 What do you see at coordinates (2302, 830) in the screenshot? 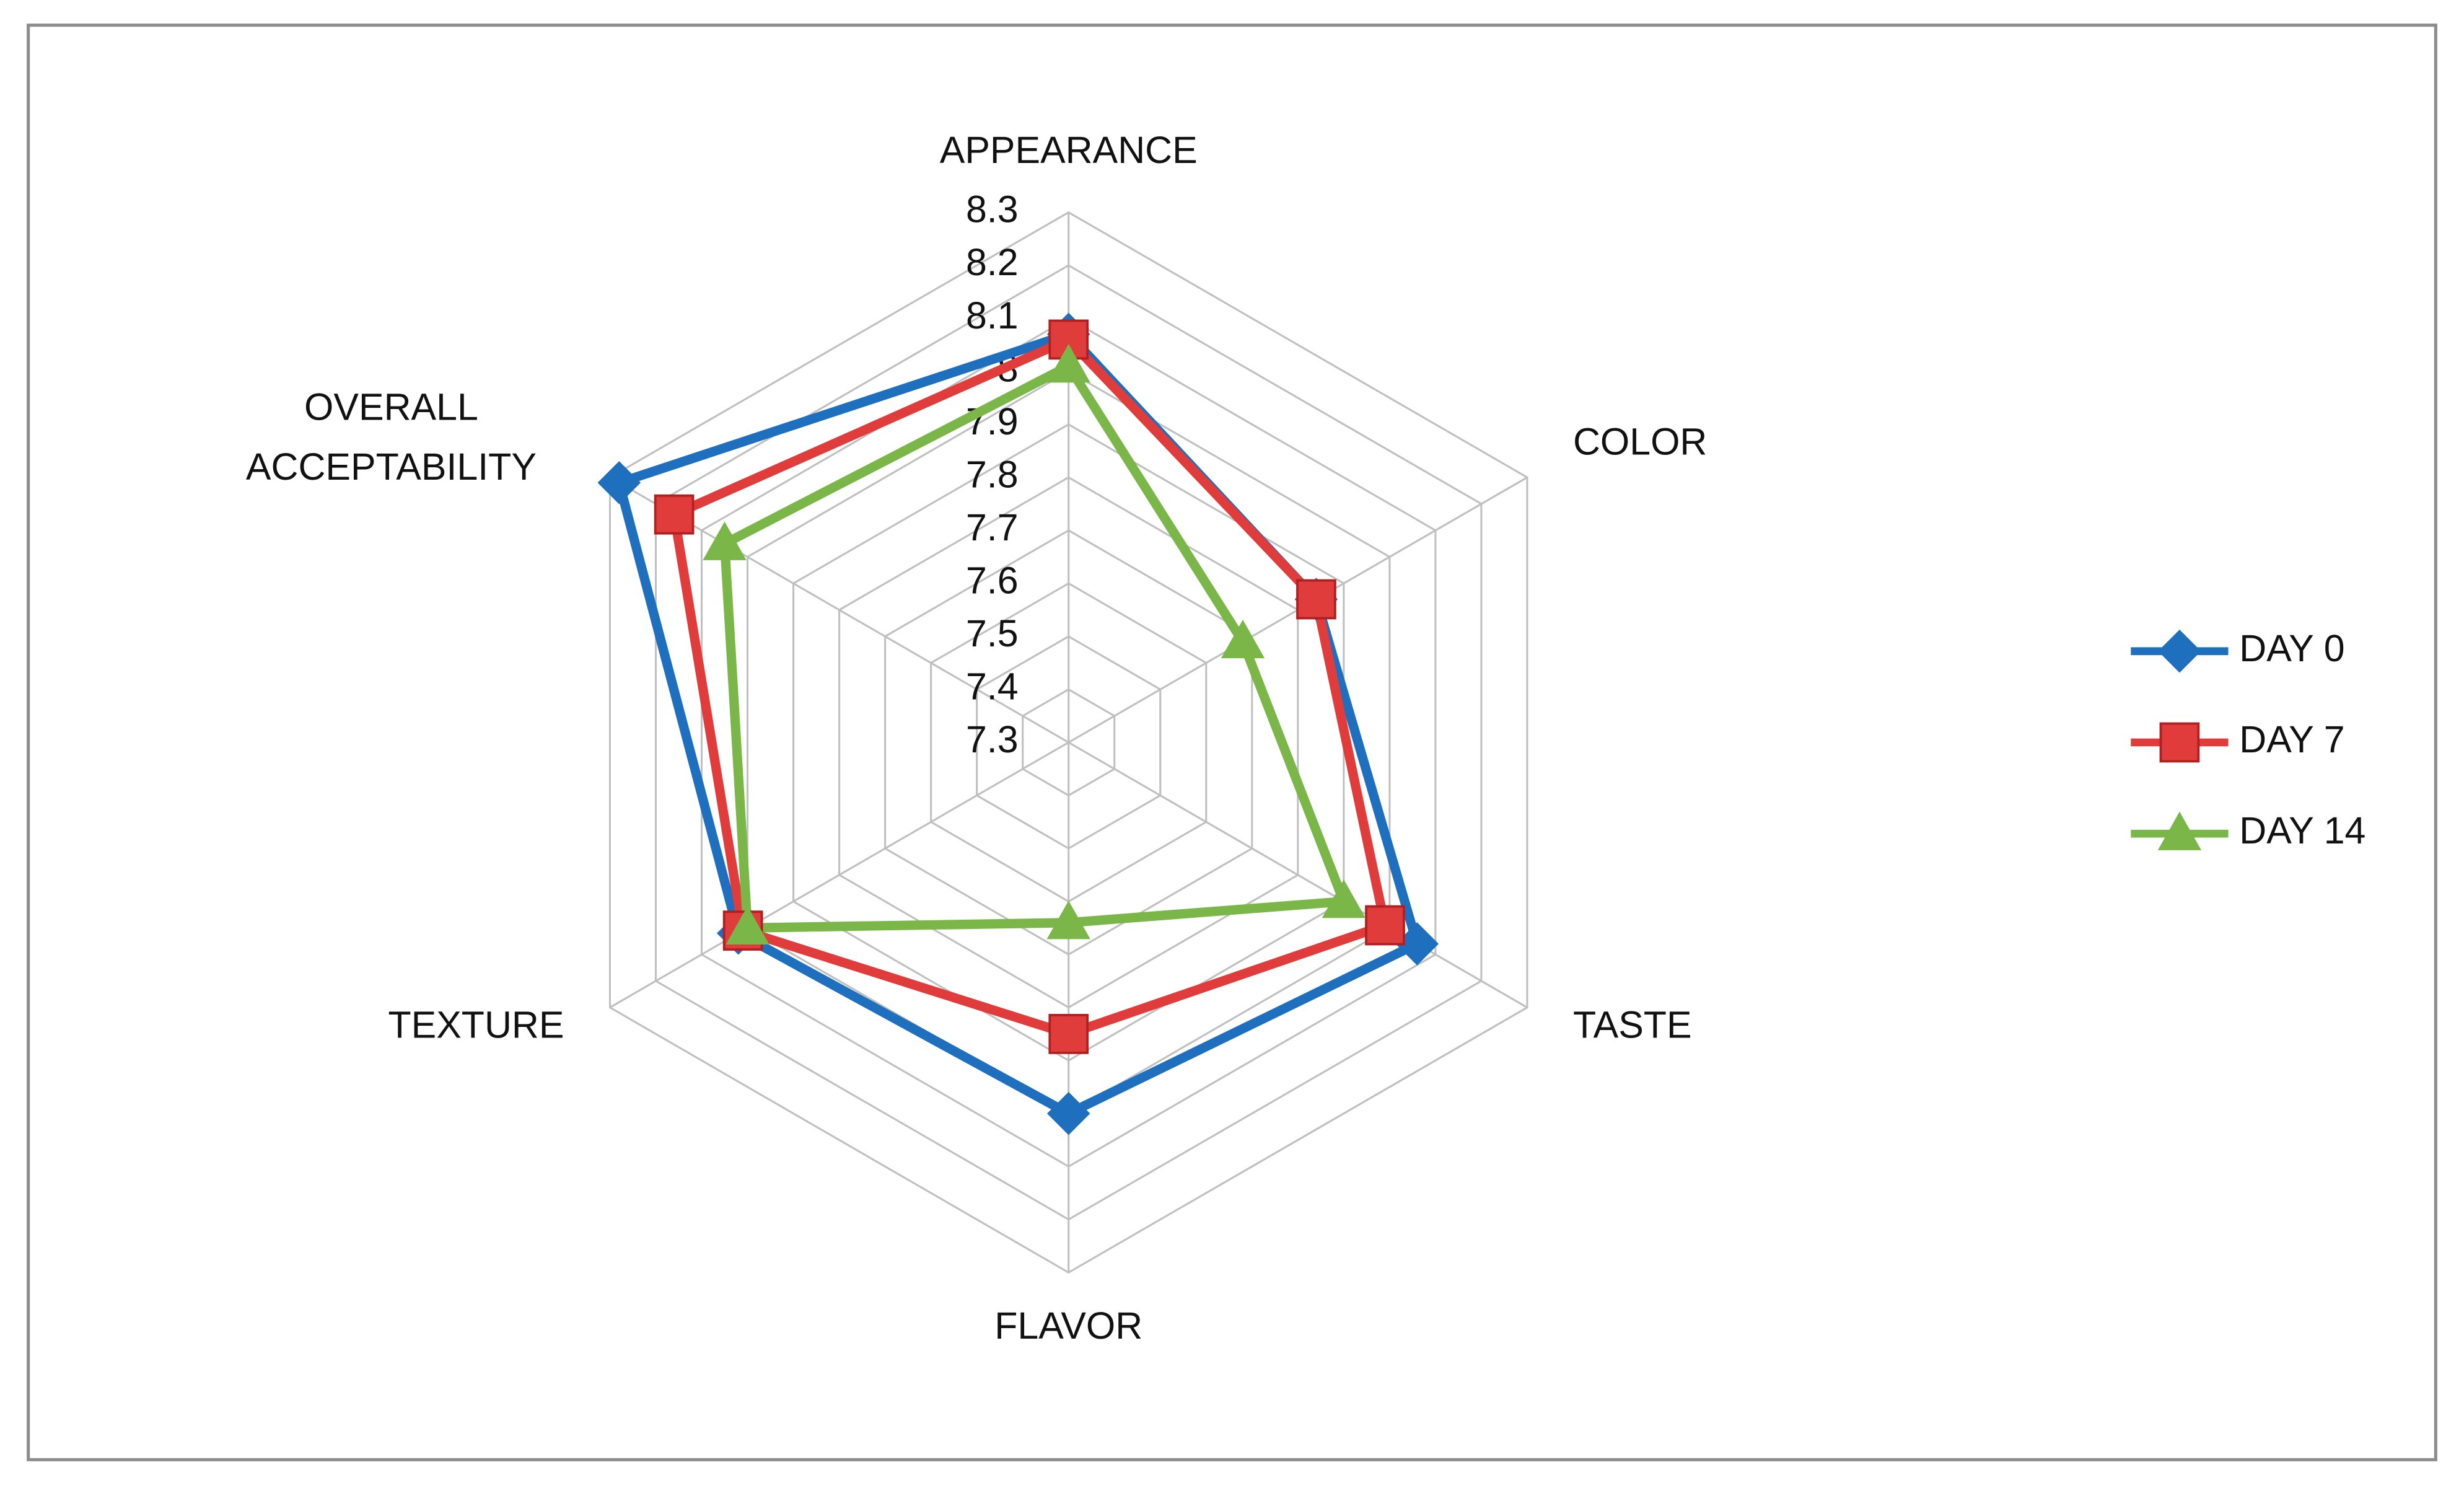
I see `legend-label: DAY 14` at bounding box center [2302, 830].